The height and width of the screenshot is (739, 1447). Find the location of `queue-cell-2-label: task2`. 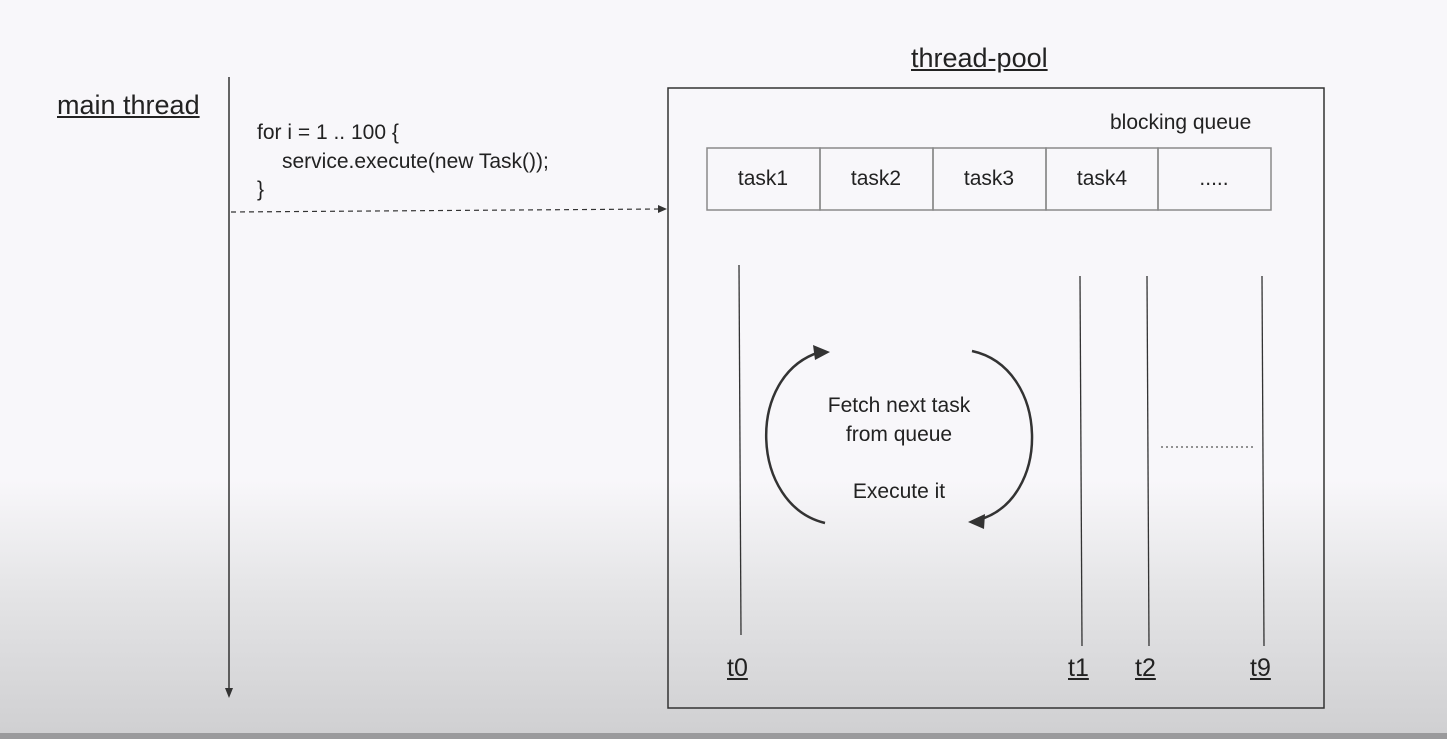

queue-cell-2-label: task2 is located at coordinates (876, 178).